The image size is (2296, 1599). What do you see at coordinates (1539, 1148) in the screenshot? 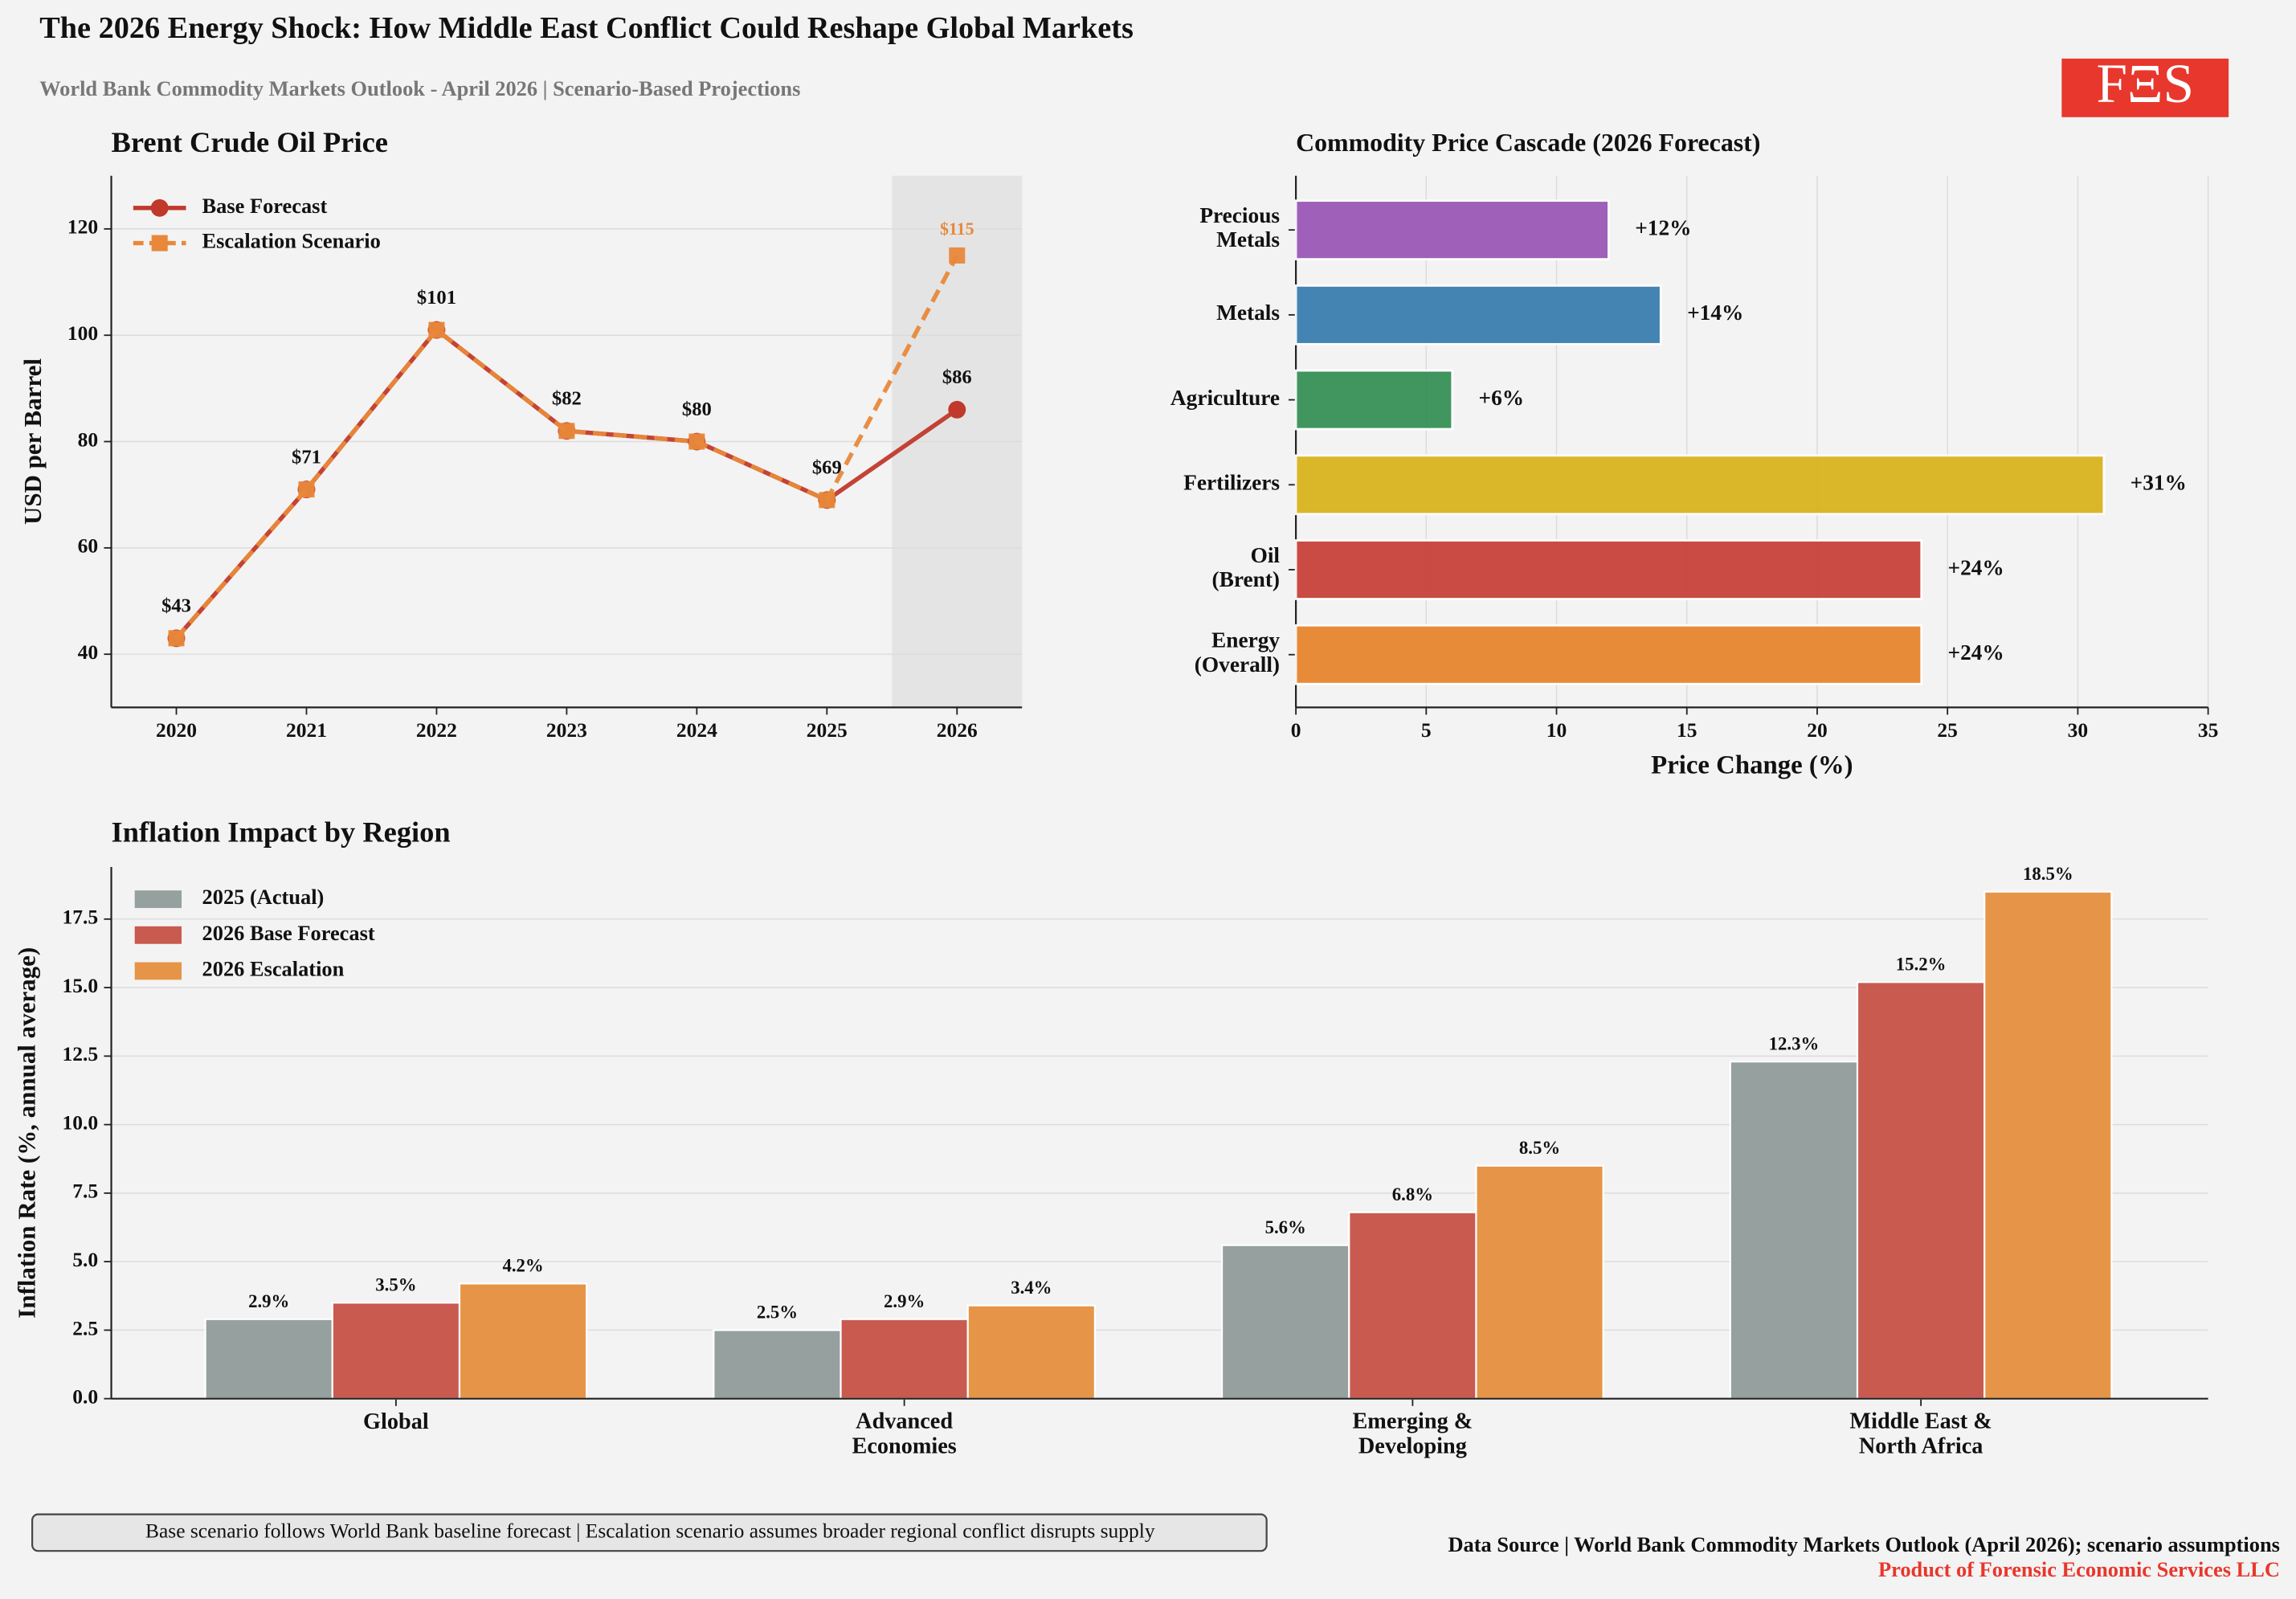
I see `data-label: 8.5%` at bounding box center [1539, 1148].